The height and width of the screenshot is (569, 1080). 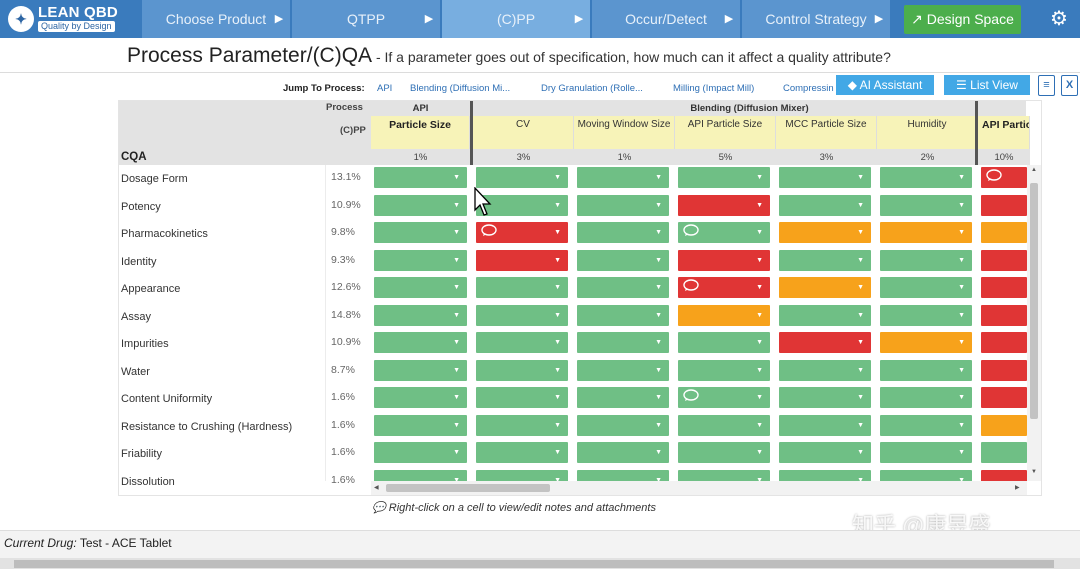 What do you see at coordinates (523, 132) in the screenshot?
I see `param-name: CV` at bounding box center [523, 132].